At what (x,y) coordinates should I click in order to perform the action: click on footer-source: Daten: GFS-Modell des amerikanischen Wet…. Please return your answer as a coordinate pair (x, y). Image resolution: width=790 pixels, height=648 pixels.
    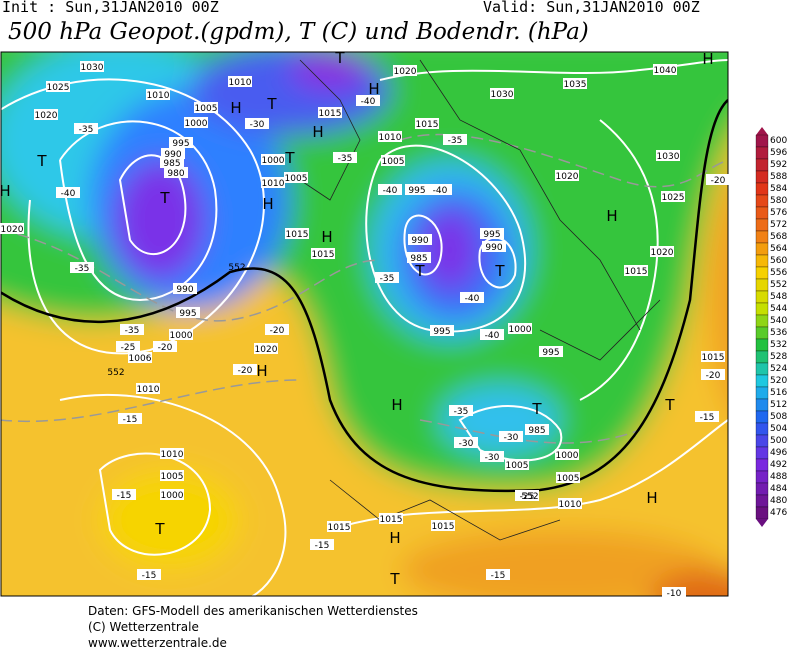
    Looking at the image, I should click on (253, 611).